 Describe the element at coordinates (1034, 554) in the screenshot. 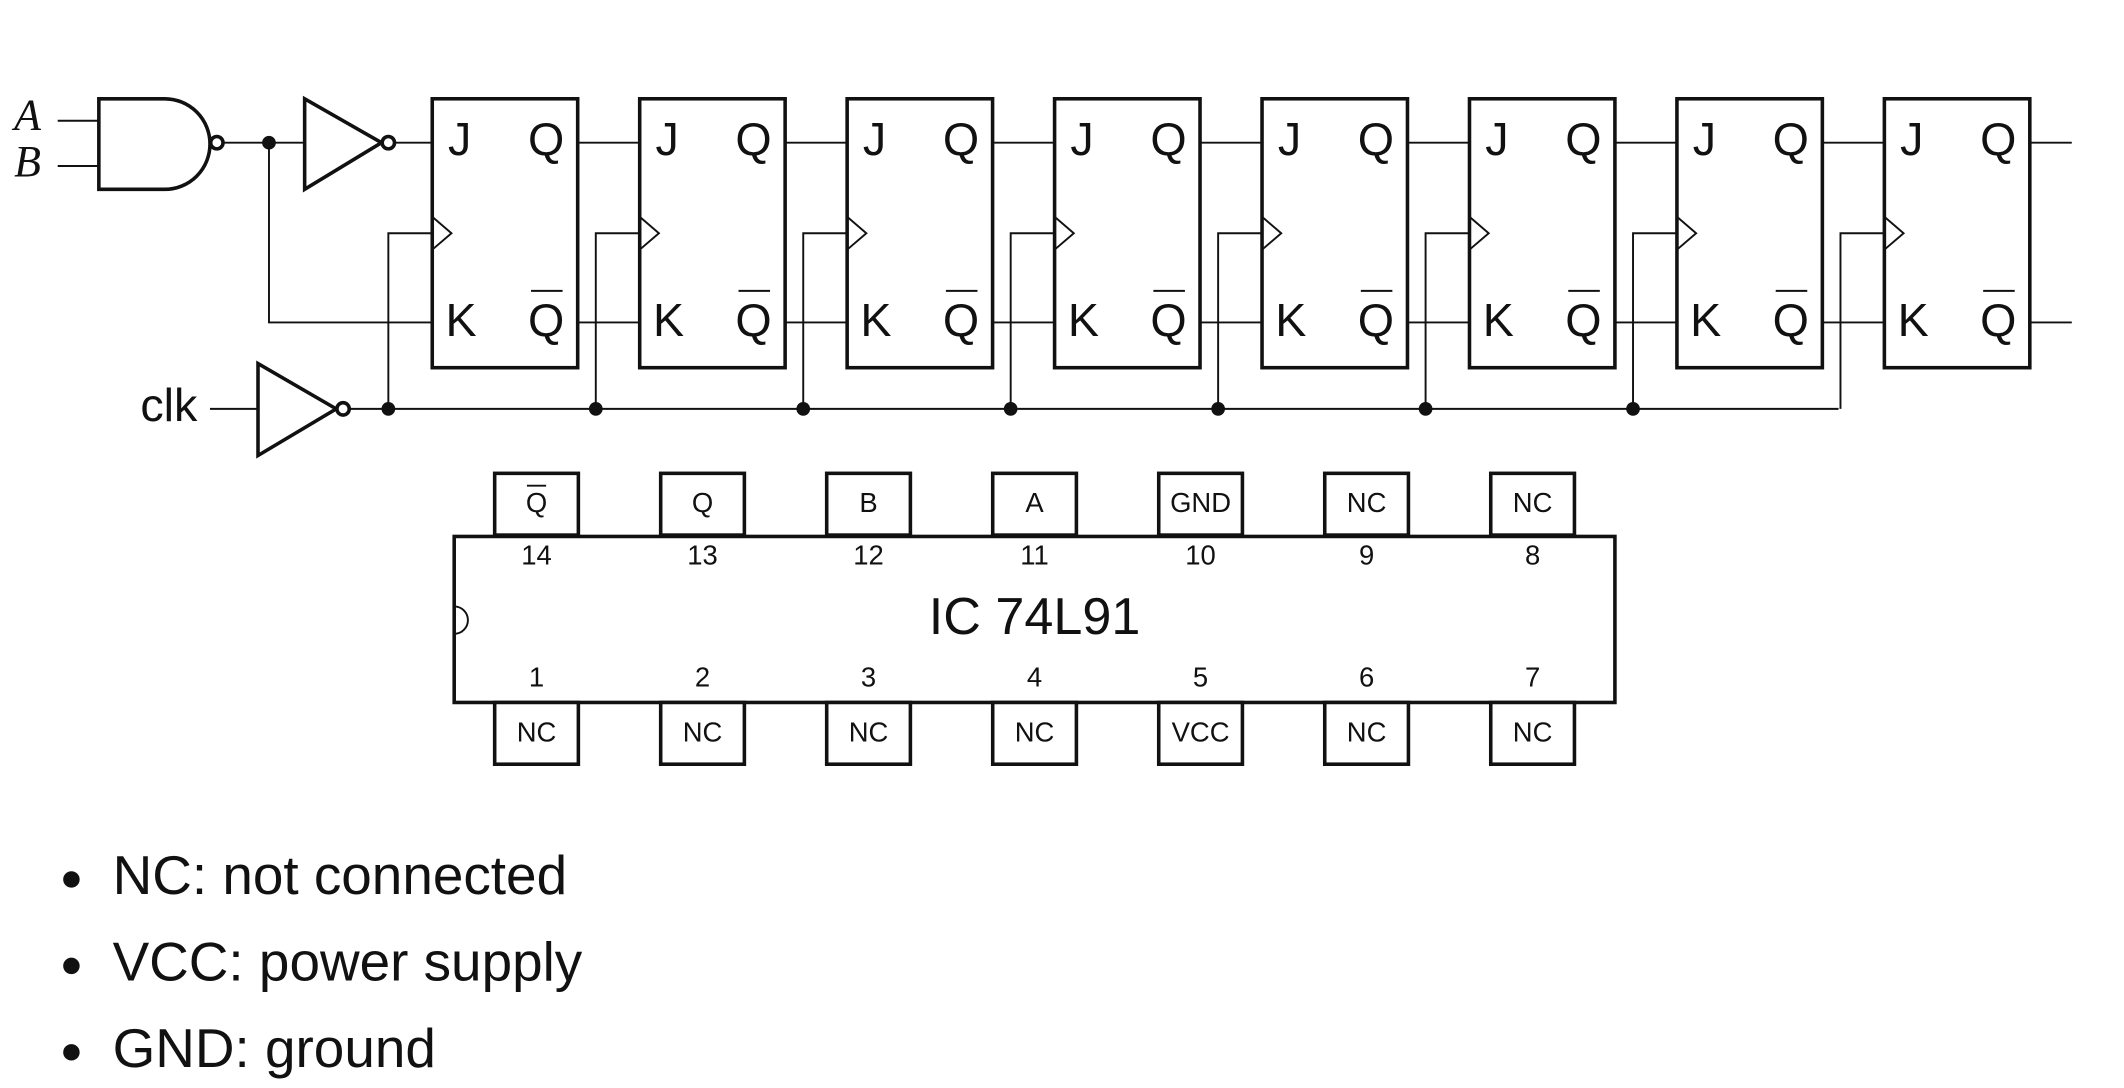

I see `pin-number: 11` at that location.